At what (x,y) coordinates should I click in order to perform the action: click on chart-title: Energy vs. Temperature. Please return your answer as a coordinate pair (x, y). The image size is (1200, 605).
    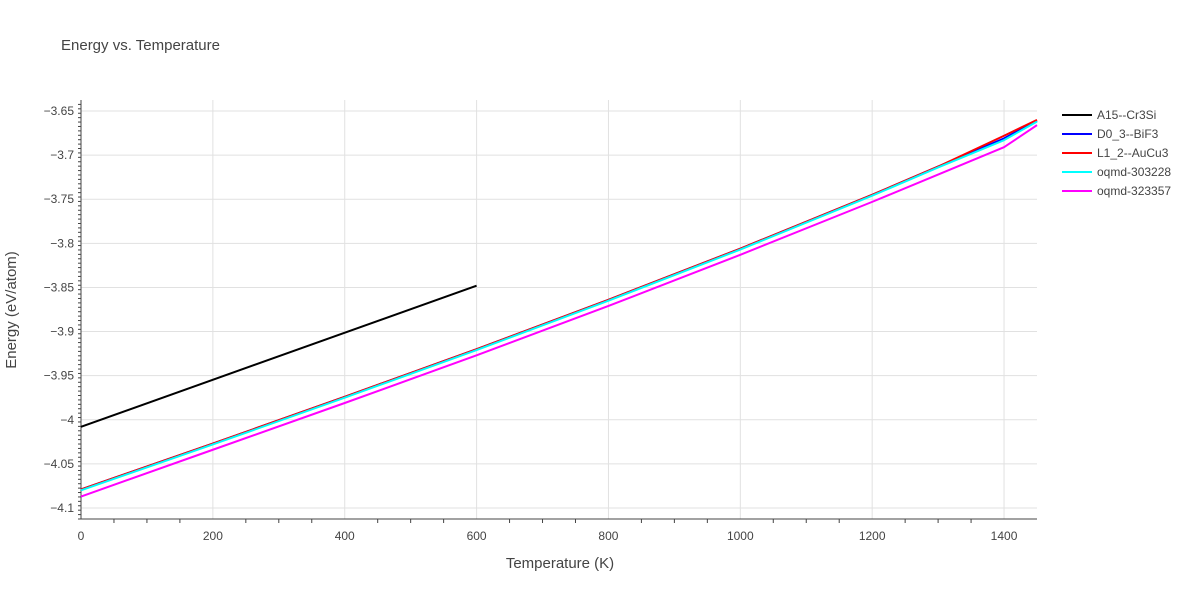
    Looking at the image, I should click on (140, 45).